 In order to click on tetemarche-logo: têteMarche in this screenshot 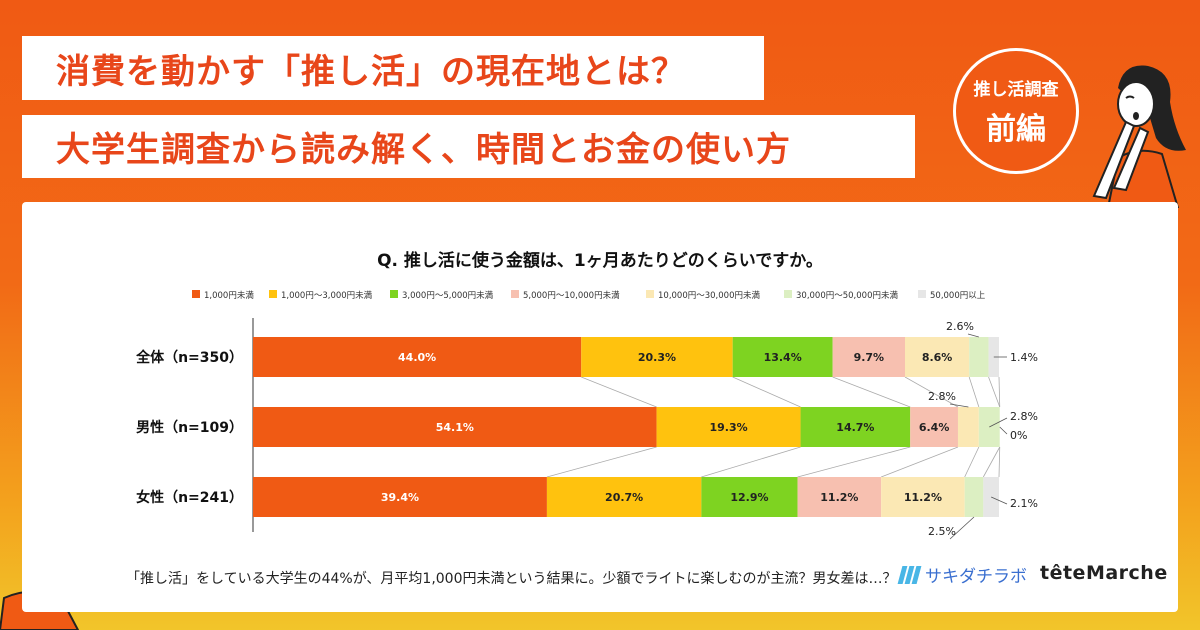, I will do `click(1104, 573)`.